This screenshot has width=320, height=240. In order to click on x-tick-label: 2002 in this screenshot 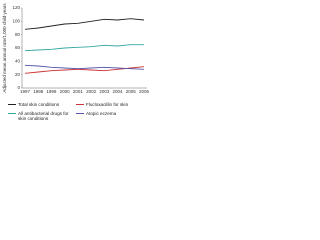, I will do `click(91, 91)`.